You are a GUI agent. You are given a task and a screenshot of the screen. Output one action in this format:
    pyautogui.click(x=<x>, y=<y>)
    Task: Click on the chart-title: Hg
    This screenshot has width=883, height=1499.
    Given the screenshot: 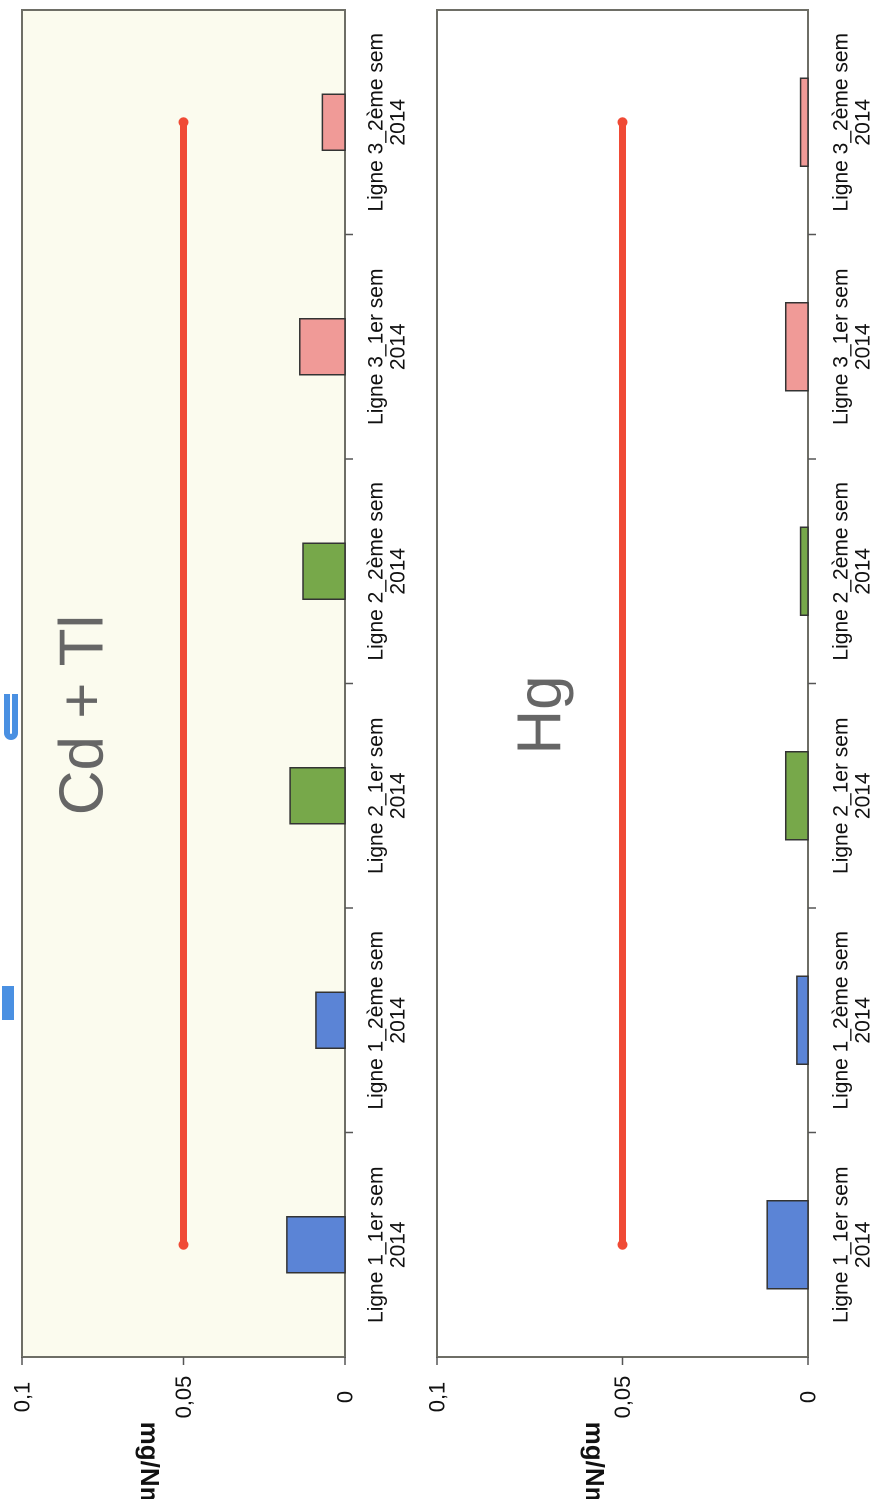 What is the action you would take?
    pyautogui.click(x=540, y=714)
    